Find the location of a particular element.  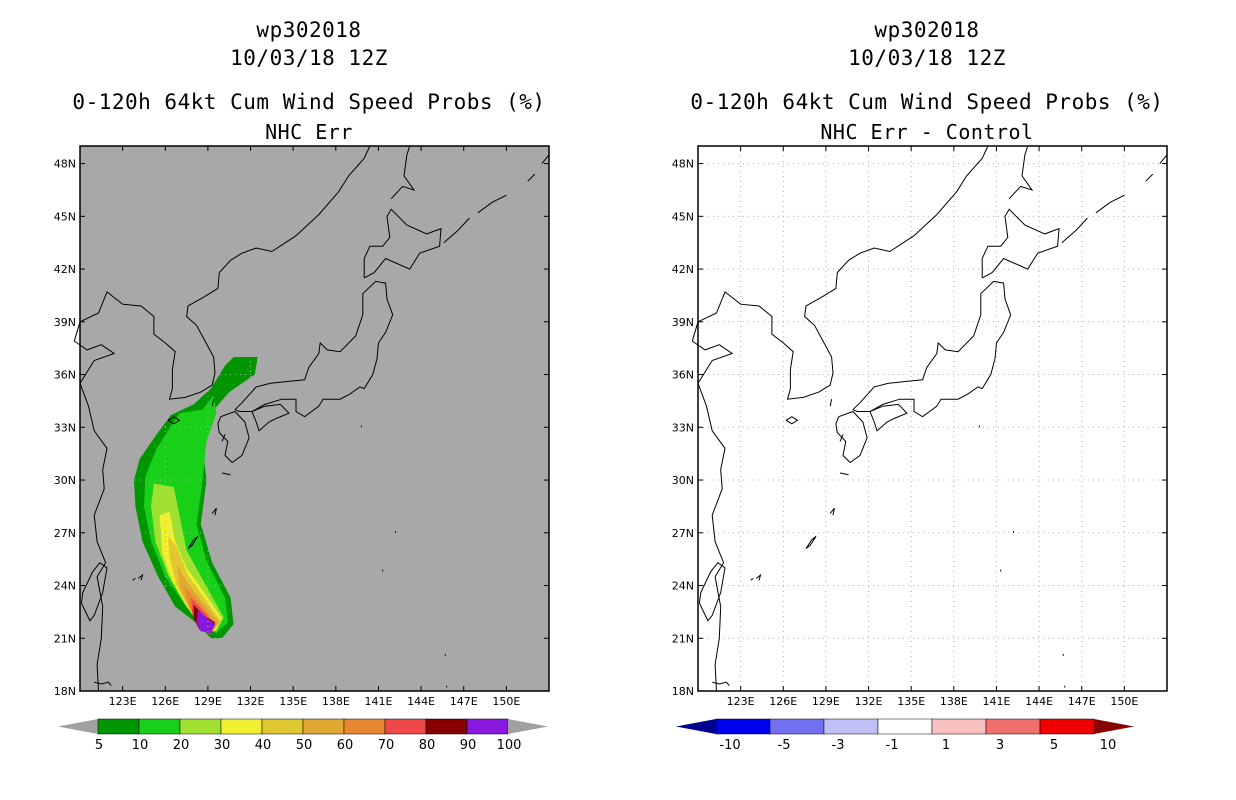

lat-label: 27N is located at coordinates (65, 533).